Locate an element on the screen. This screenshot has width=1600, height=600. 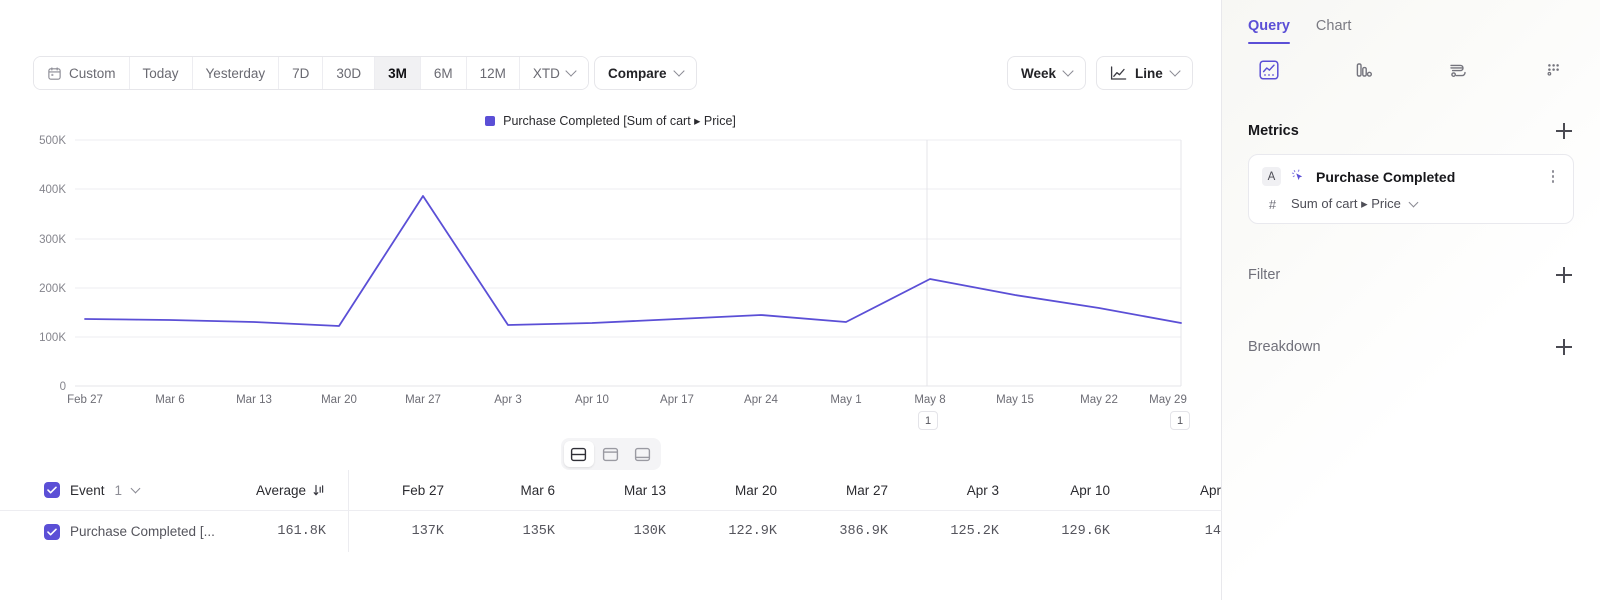
range-option-yesterday-label: Yesterday is located at coordinates (235, 73).